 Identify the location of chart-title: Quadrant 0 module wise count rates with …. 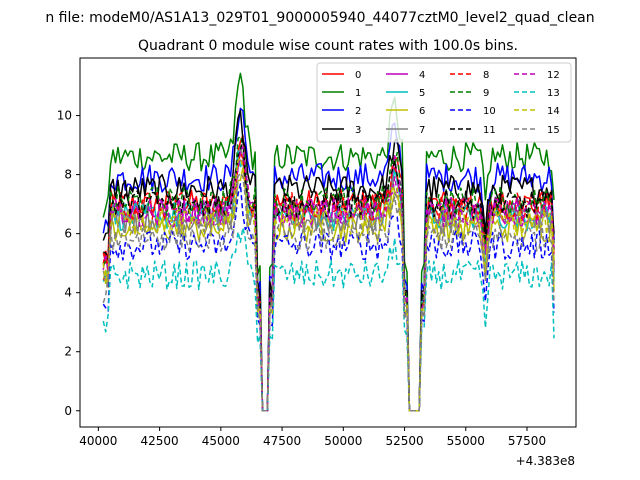
(328, 46).